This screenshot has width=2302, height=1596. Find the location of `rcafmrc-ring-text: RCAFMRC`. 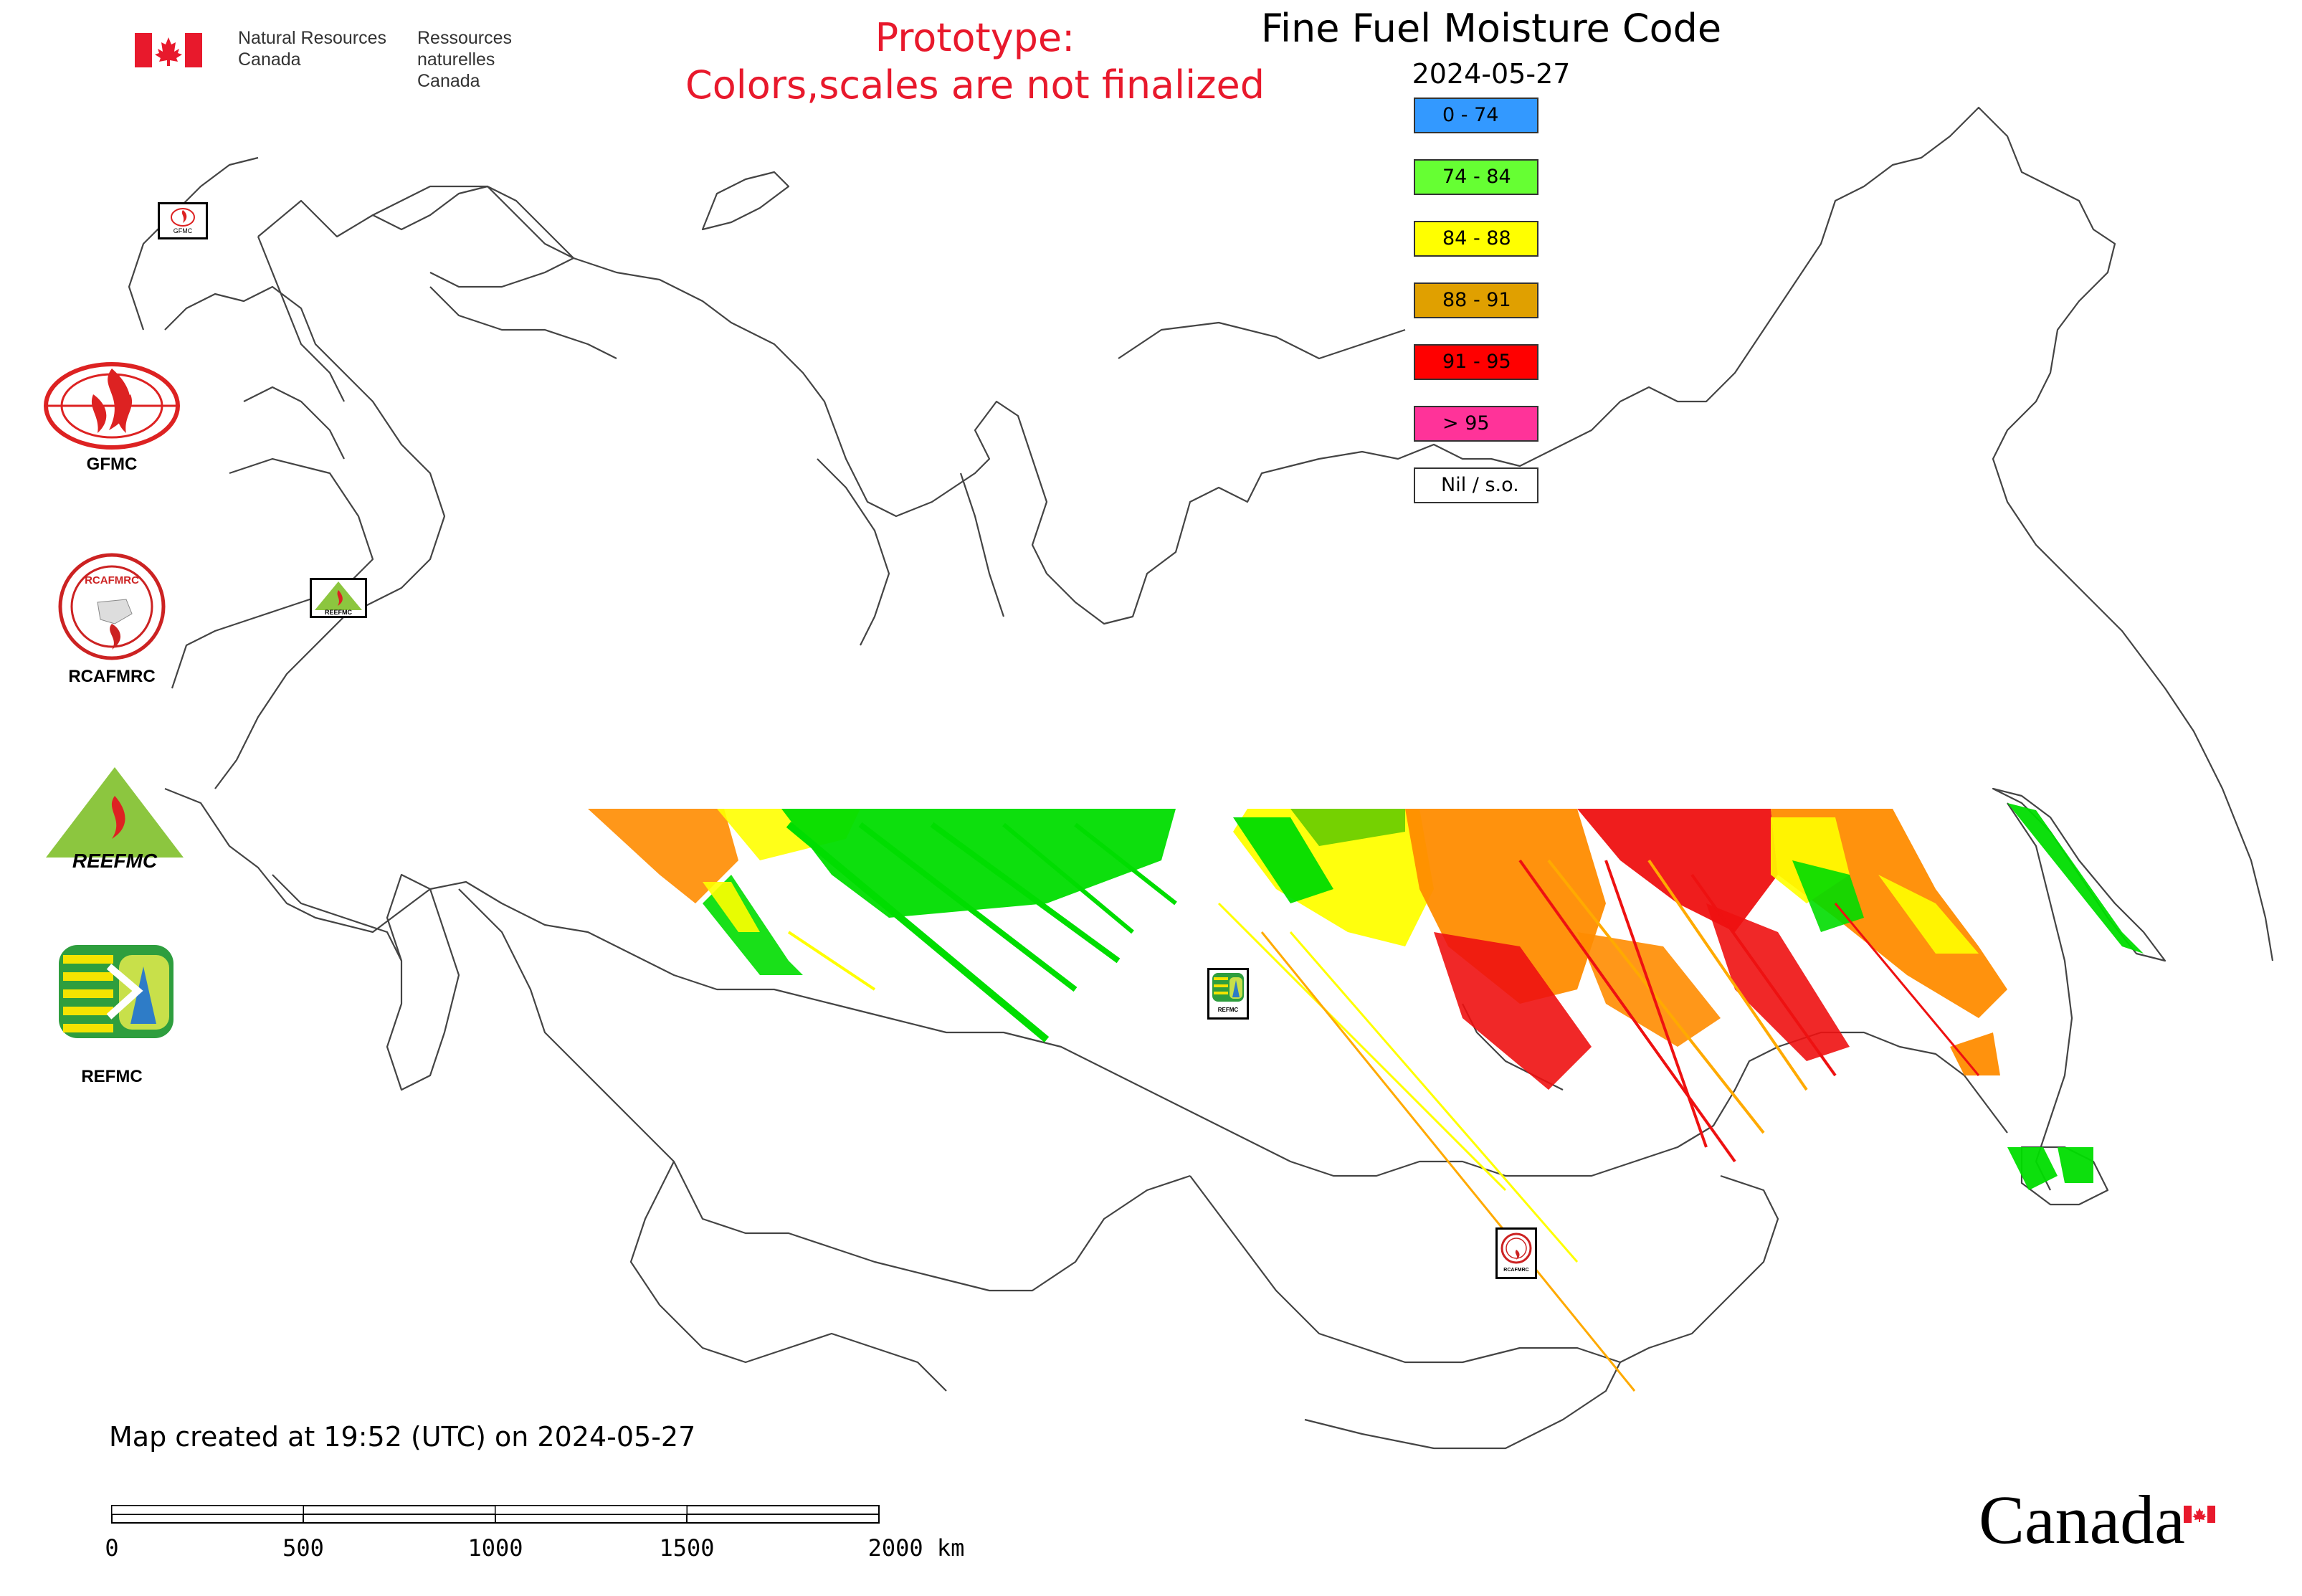

rcafmrc-ring-text: RCAFMRC is located at coordinates (112, 580).